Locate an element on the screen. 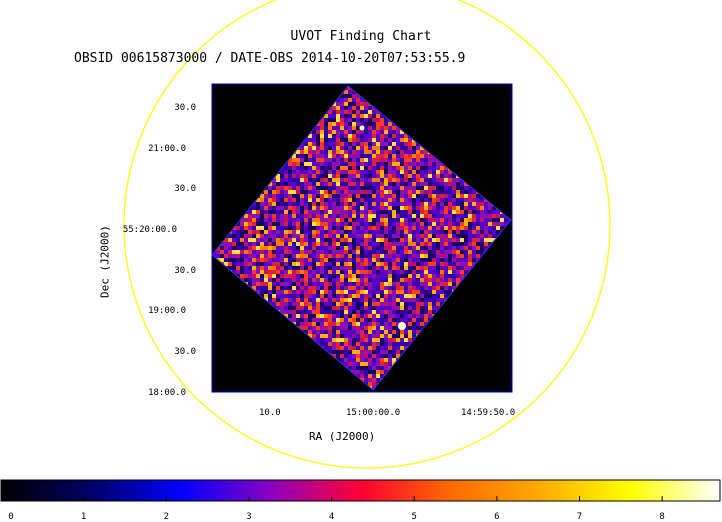 This screenshot has width=722, height=522. ra-tick-label: 14:59:50.0 is located at coordinates (488, 413).